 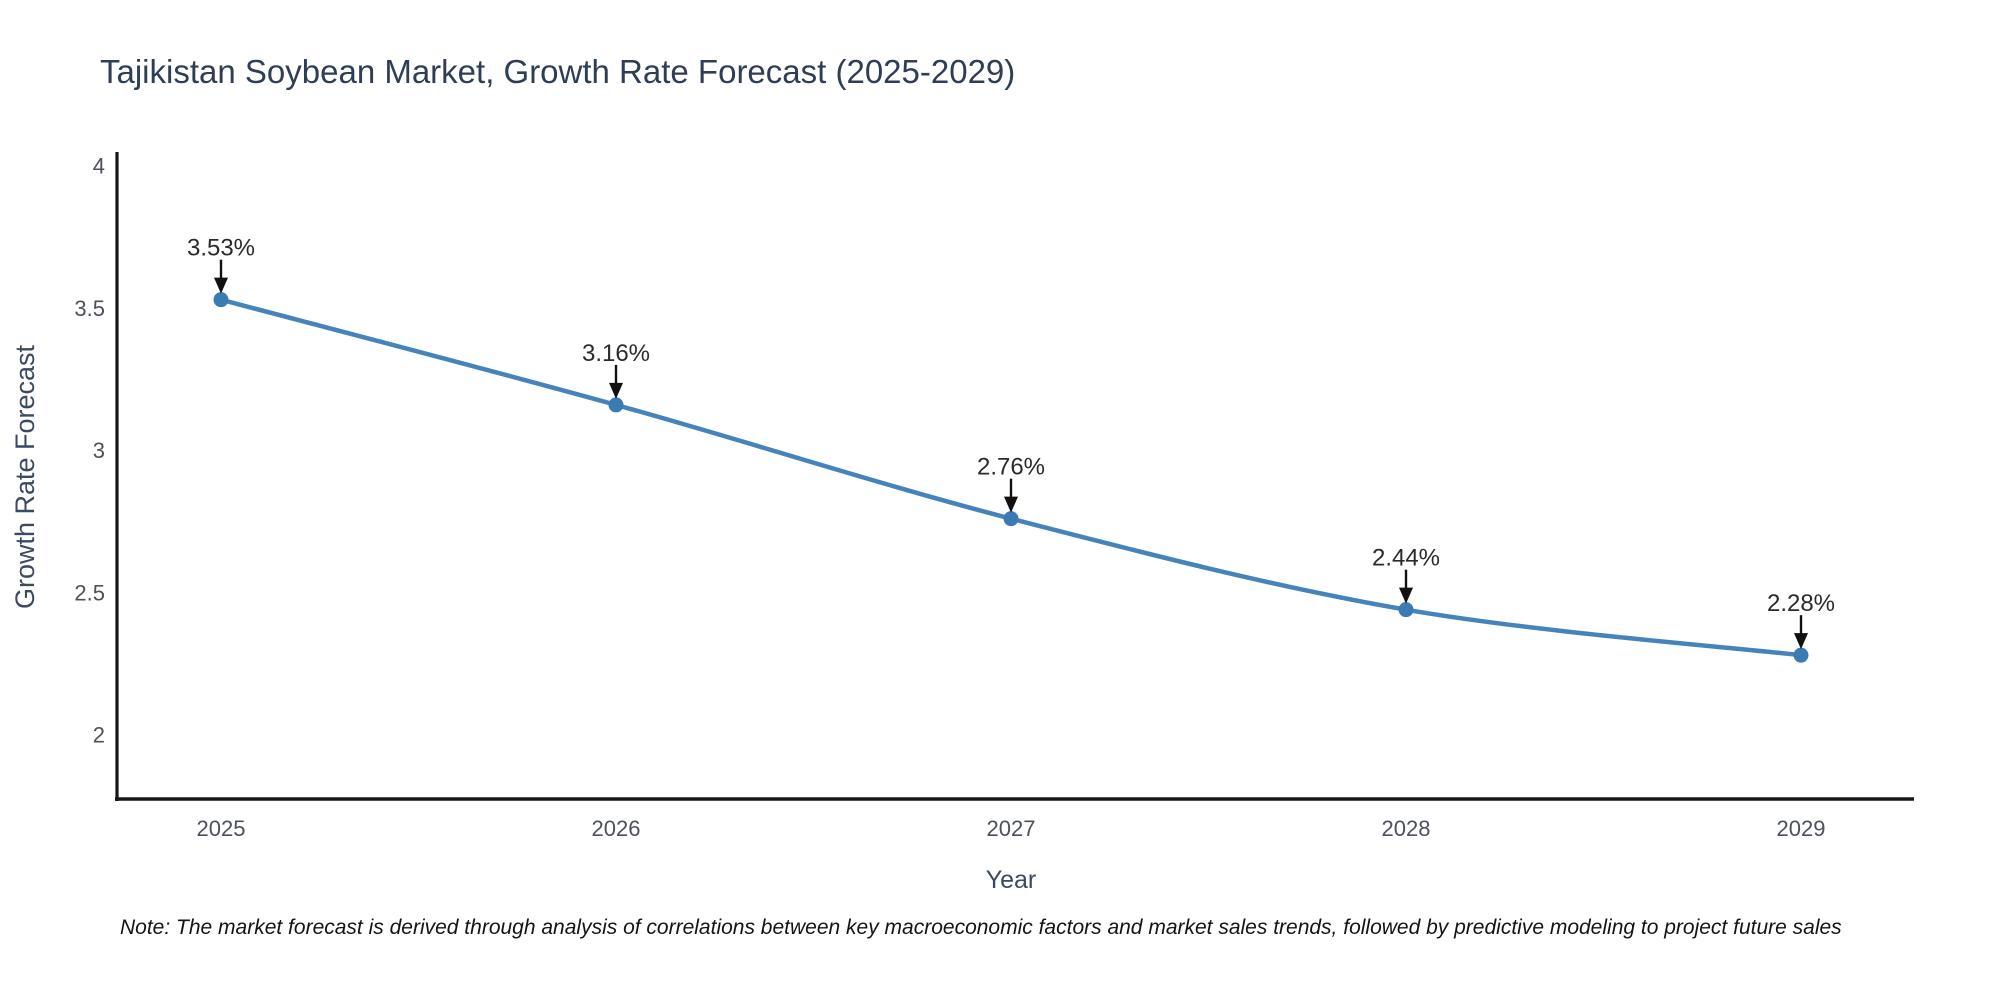 I want to click on data-point-label: 2.44%, so click(x=1406, y=558).